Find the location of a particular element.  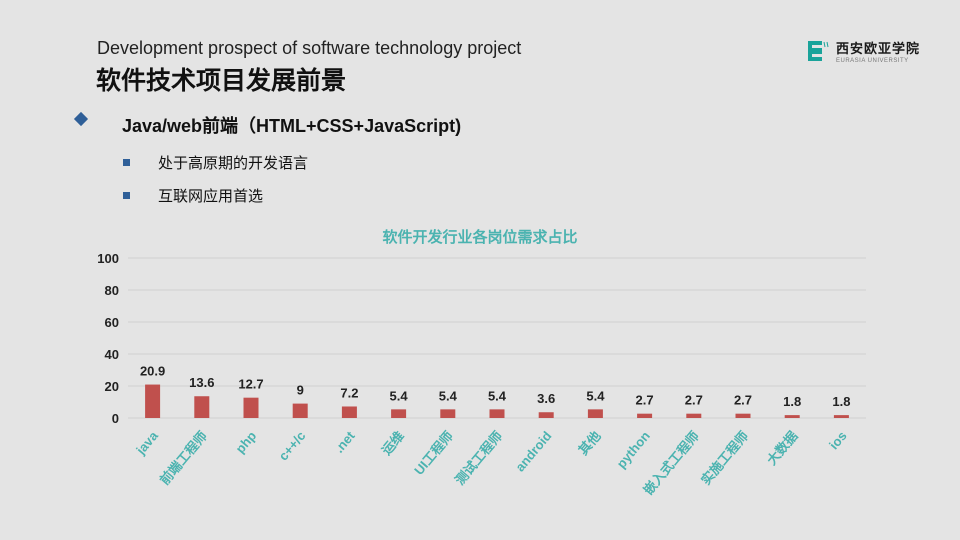

logo-name-en: EURASIA UNIVERSITY is located at coordinates (872, 61).